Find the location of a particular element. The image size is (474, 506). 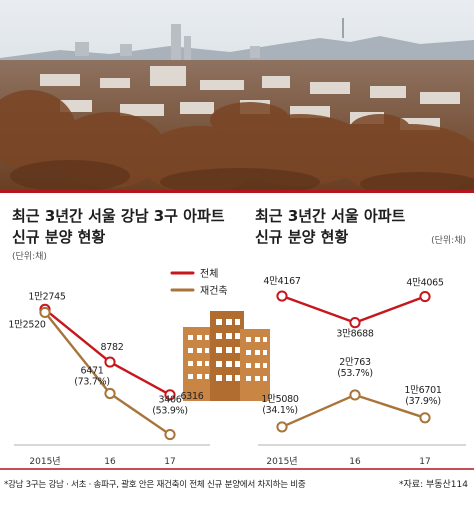

data-label: 2만763 (53.7%) is located at coordinates (355, 368).